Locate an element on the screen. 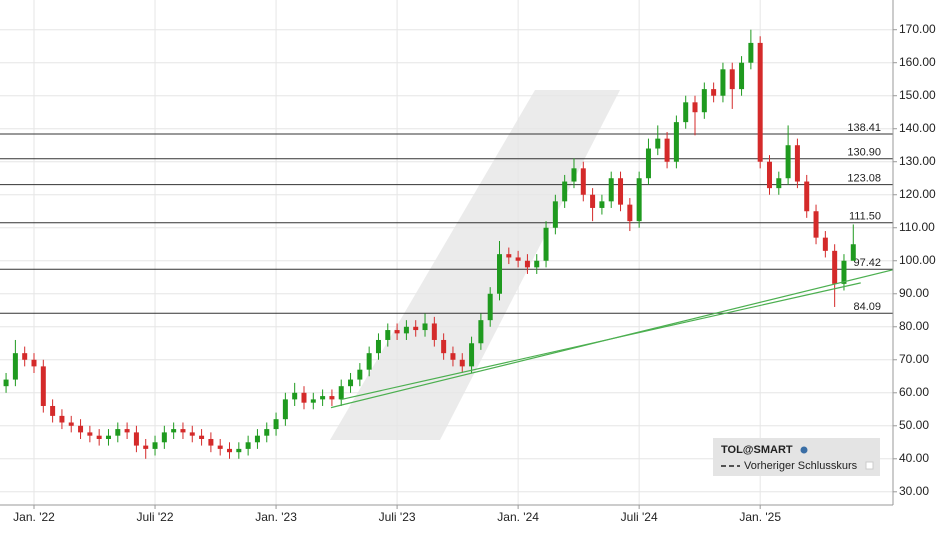 This screenshot has height=534, width=948. x-tick-label: Jan. '23 is located at coordinates (276, 517).